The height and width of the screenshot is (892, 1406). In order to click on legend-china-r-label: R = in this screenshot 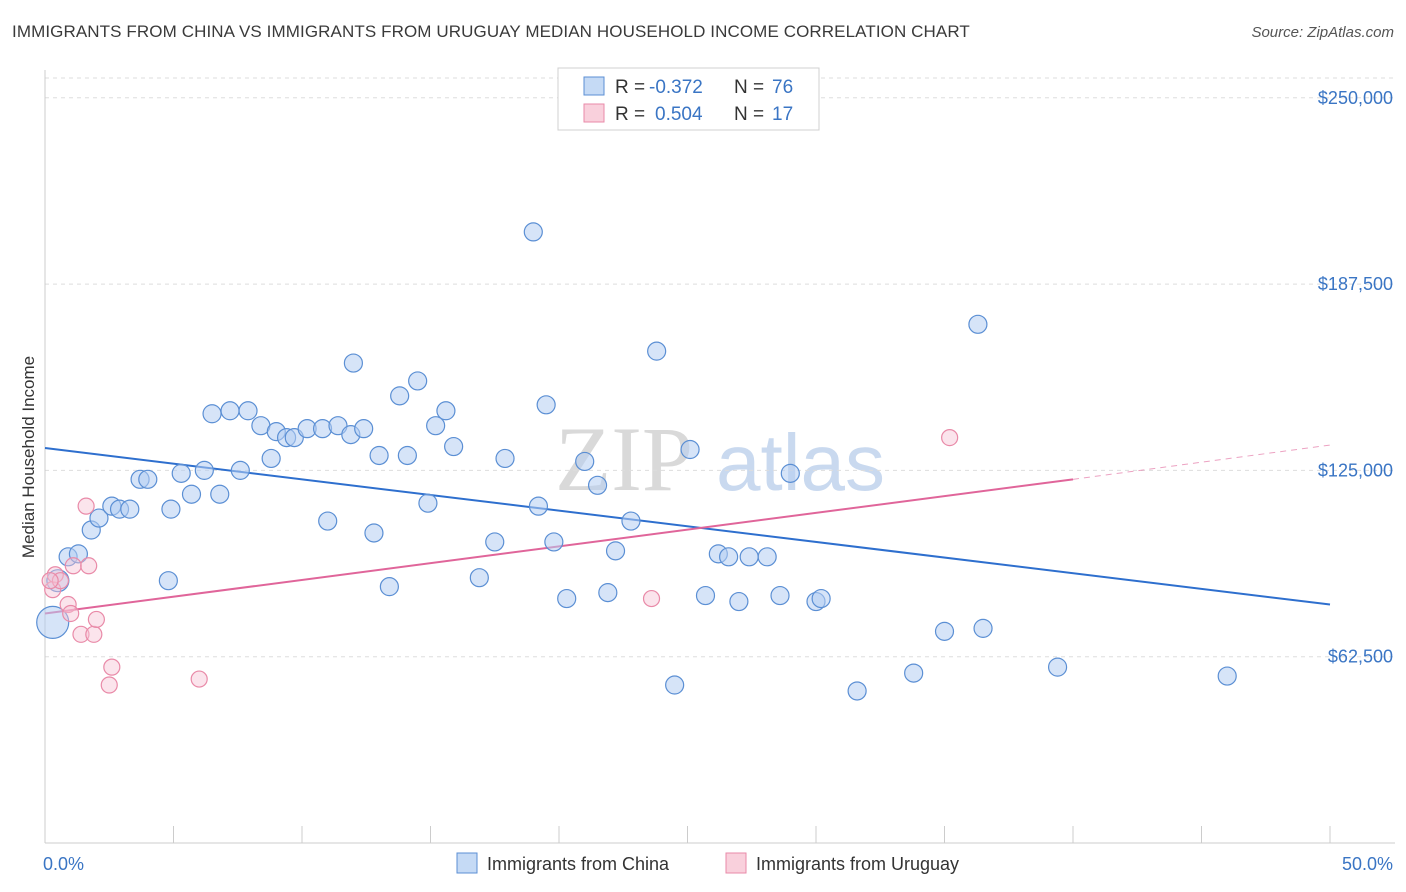, I will do `click(630, 87)`.